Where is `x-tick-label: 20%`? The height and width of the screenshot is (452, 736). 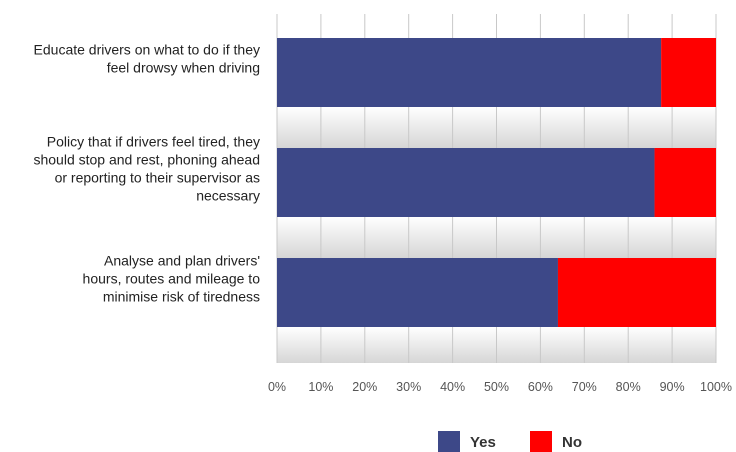 x-tick-label: 20% is located at coordinates (364, 387).